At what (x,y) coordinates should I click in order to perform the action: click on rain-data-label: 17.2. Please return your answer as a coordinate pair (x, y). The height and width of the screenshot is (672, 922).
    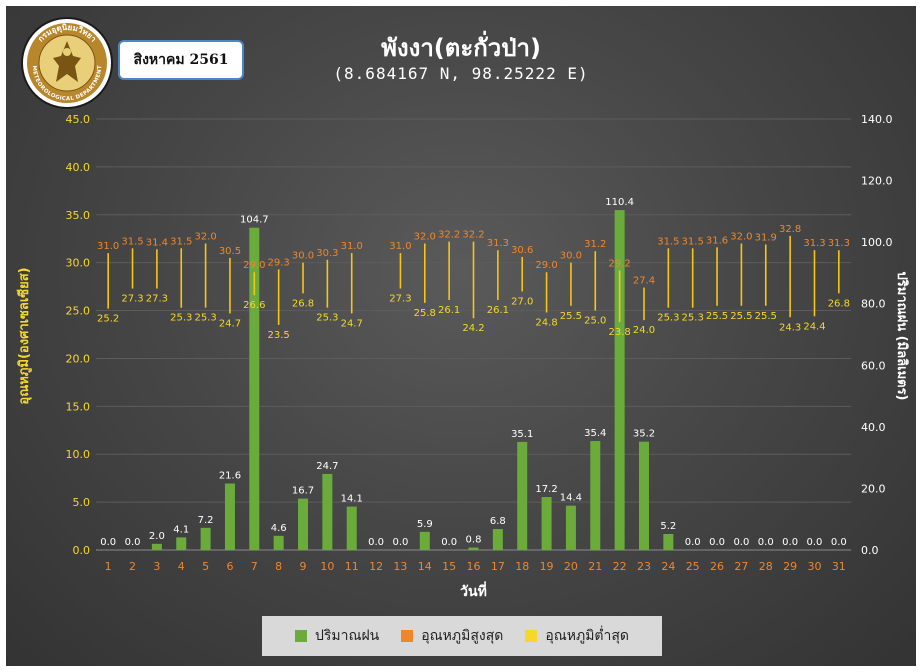
    Looking at the image, I should click on (546, 489).